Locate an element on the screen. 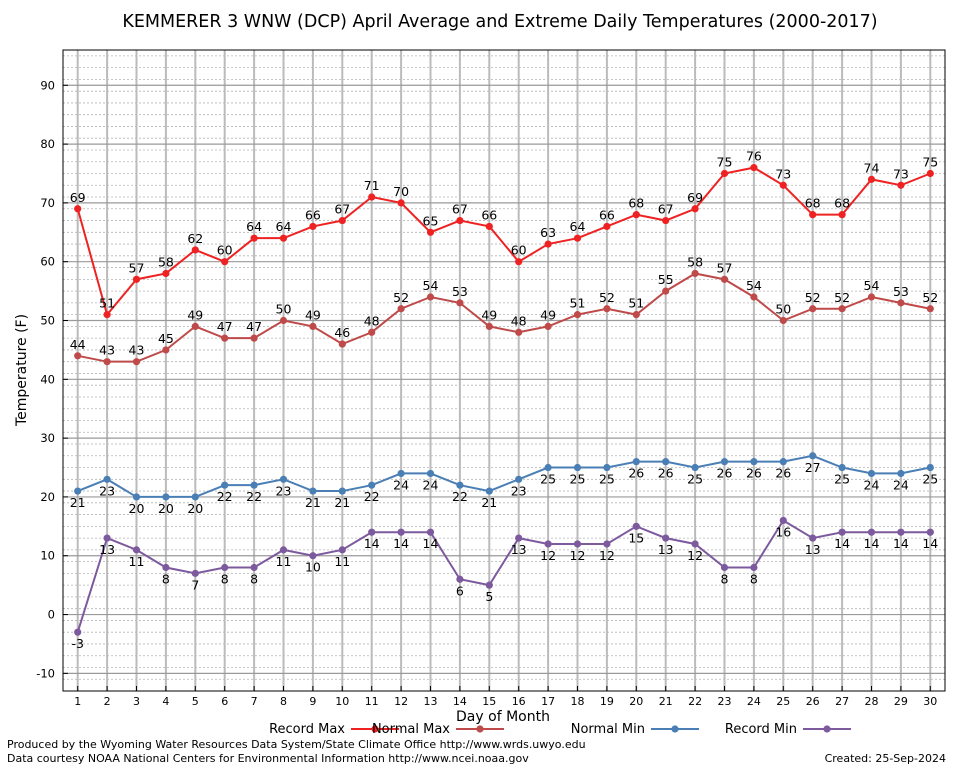  x-tick-label: 5 is located at coordinates (195, 701).